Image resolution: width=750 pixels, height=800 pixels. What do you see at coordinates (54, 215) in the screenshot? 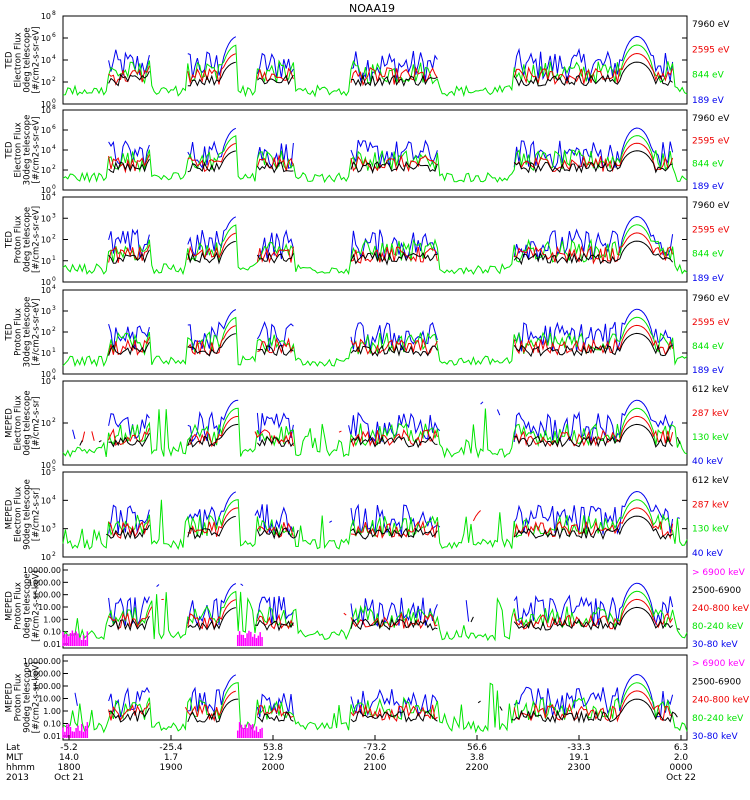
I see `y-tick-exponent: 3` at bounding box center [54, 215].